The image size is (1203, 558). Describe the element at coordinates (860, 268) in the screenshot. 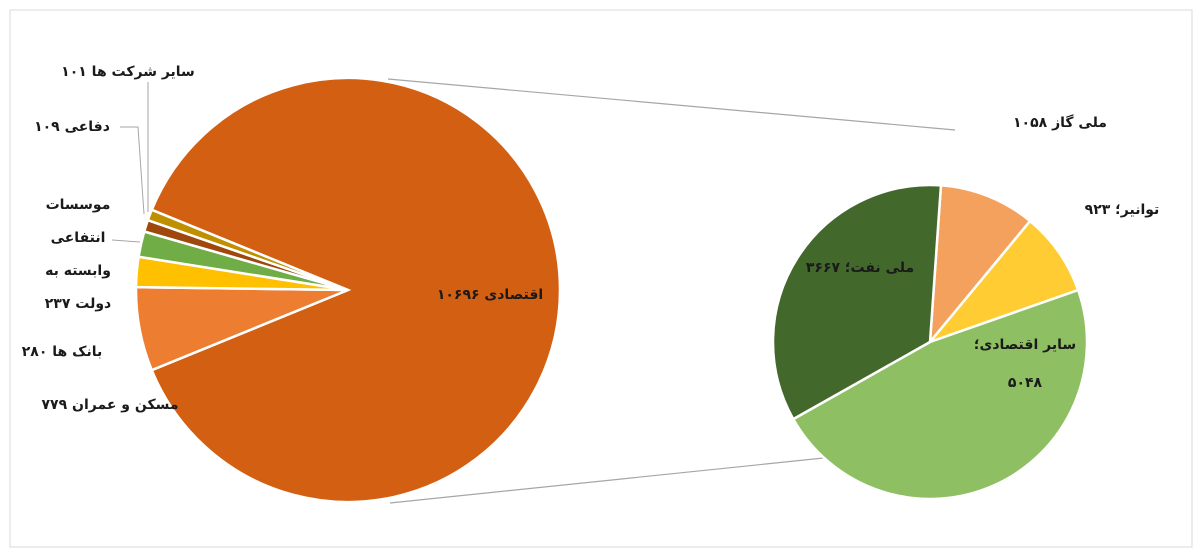

I see `slice-label: ملی نفت؛ ۳۶۶۷` at that location.